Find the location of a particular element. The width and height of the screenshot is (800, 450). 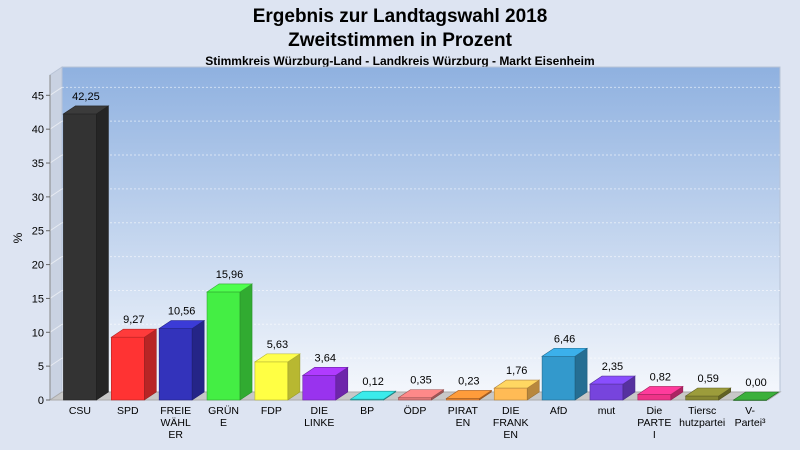

x-tick-label: PIRAT EN is located at coordinates (463, 417).